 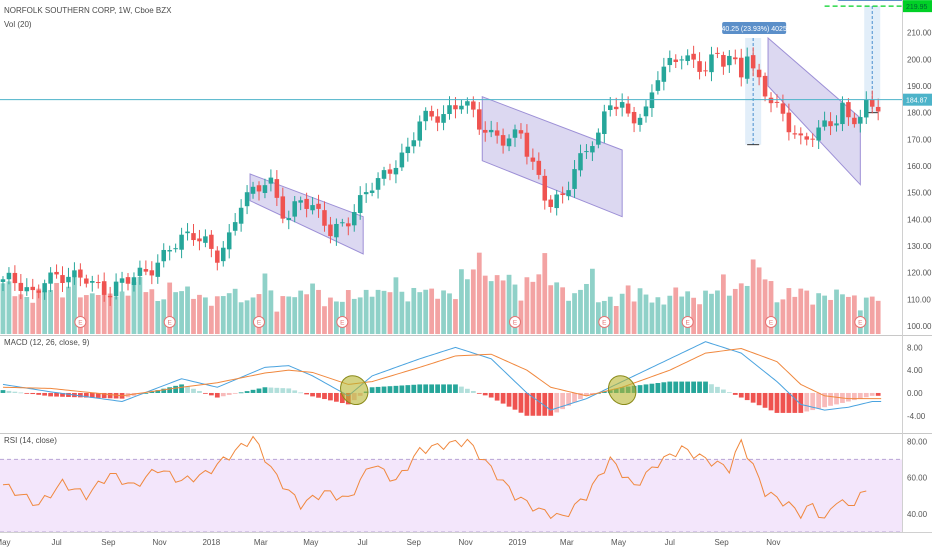 What do you see at coordinates (919, 219) in the screenshot?
I see `price-axis-tick: 140.00` at bounding box center [919, 219].